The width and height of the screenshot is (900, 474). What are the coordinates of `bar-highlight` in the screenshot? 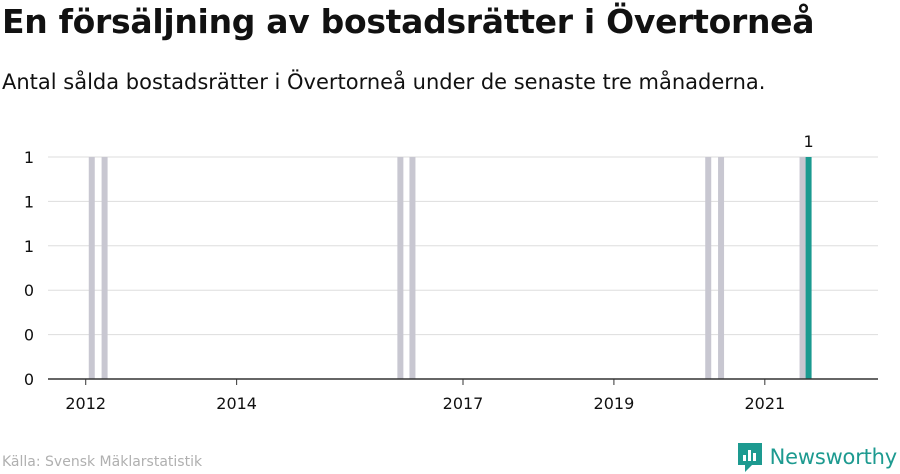 It's located at (808, 268).